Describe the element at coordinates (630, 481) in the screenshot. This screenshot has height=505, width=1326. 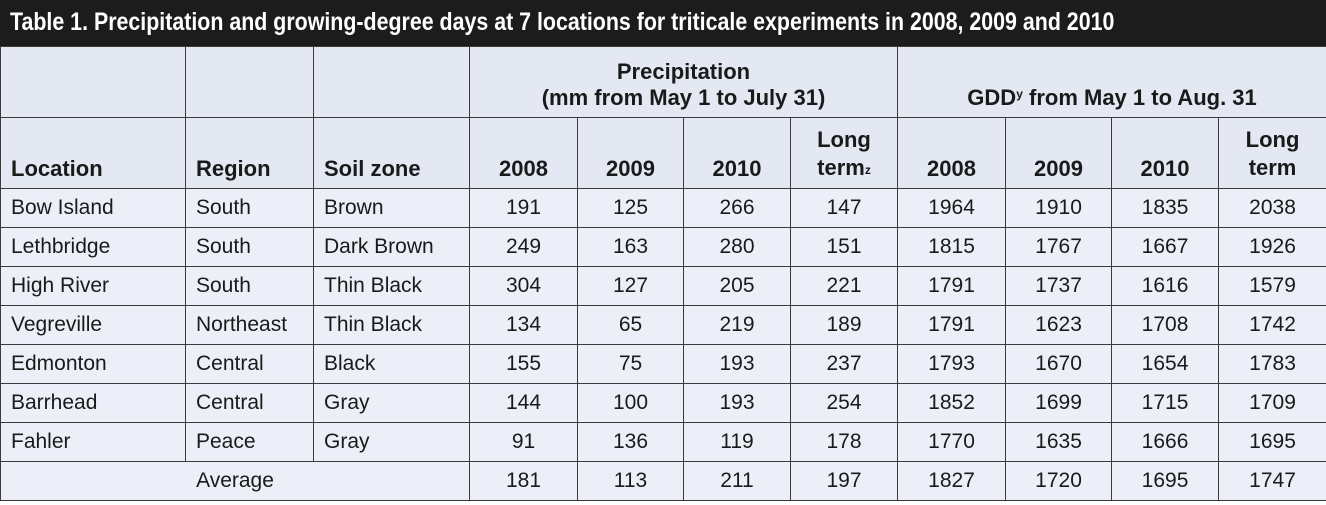
I see `number-cell: 113` at that location.